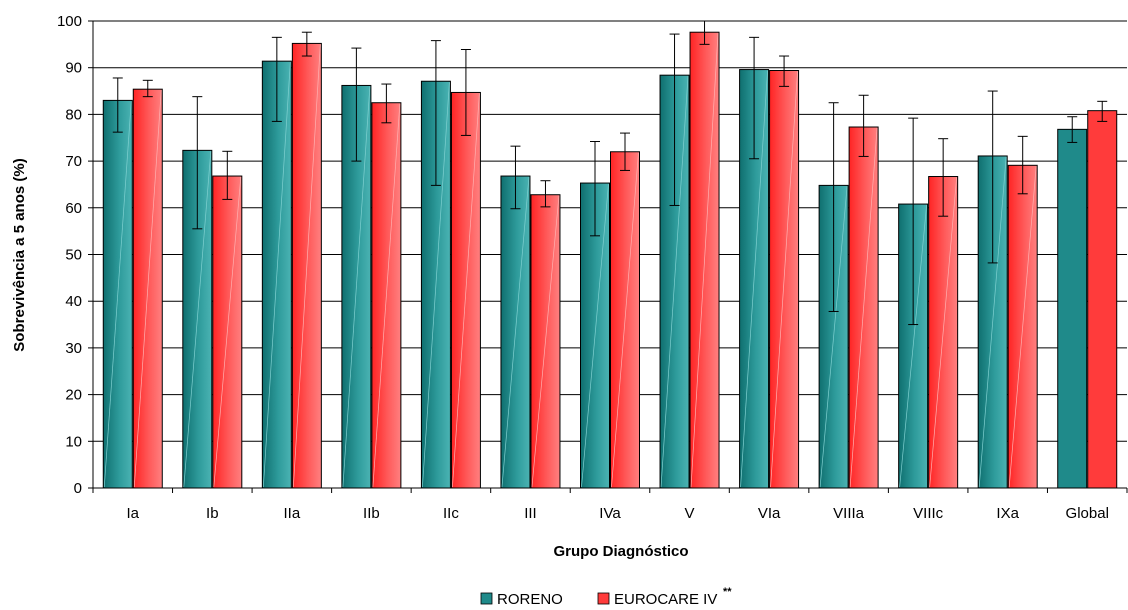  I want to click on x-tick-label: VIIIa, so click(849, 513).